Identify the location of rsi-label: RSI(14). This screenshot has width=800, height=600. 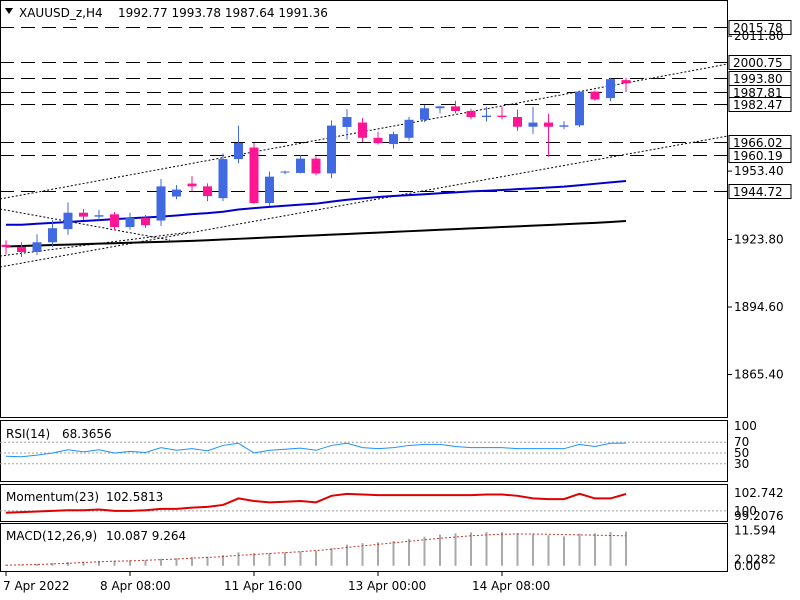
(28, 434).